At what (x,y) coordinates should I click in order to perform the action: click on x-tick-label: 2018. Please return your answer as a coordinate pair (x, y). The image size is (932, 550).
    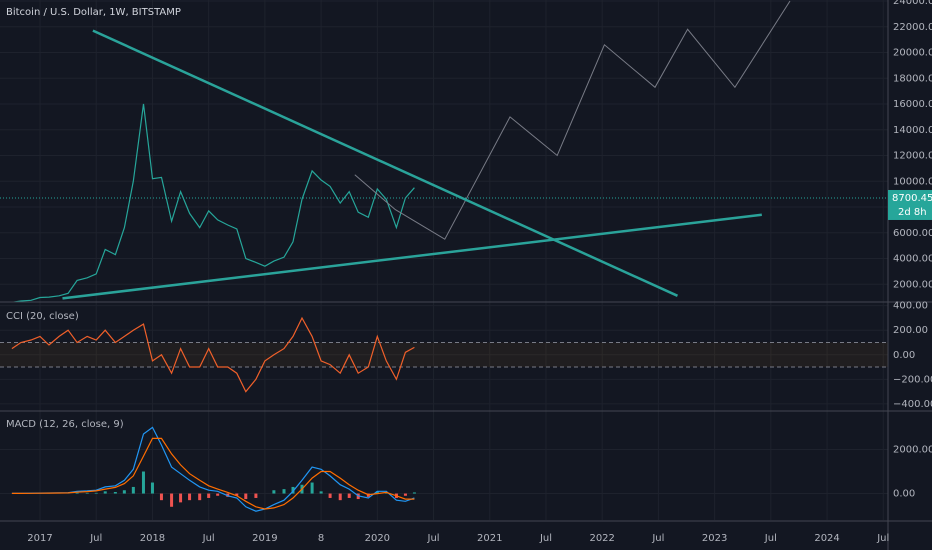
    Looking at the image, I should click on (152, 538).